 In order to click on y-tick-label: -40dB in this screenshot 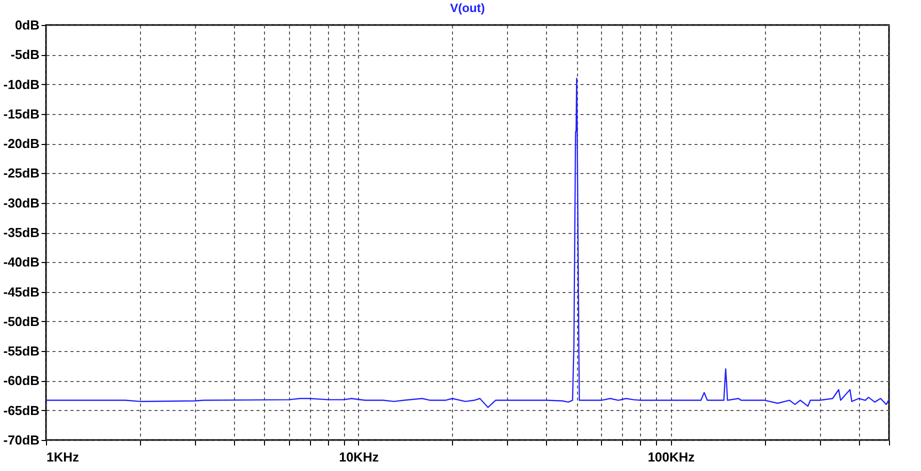, I will do `click(21, 262)`.